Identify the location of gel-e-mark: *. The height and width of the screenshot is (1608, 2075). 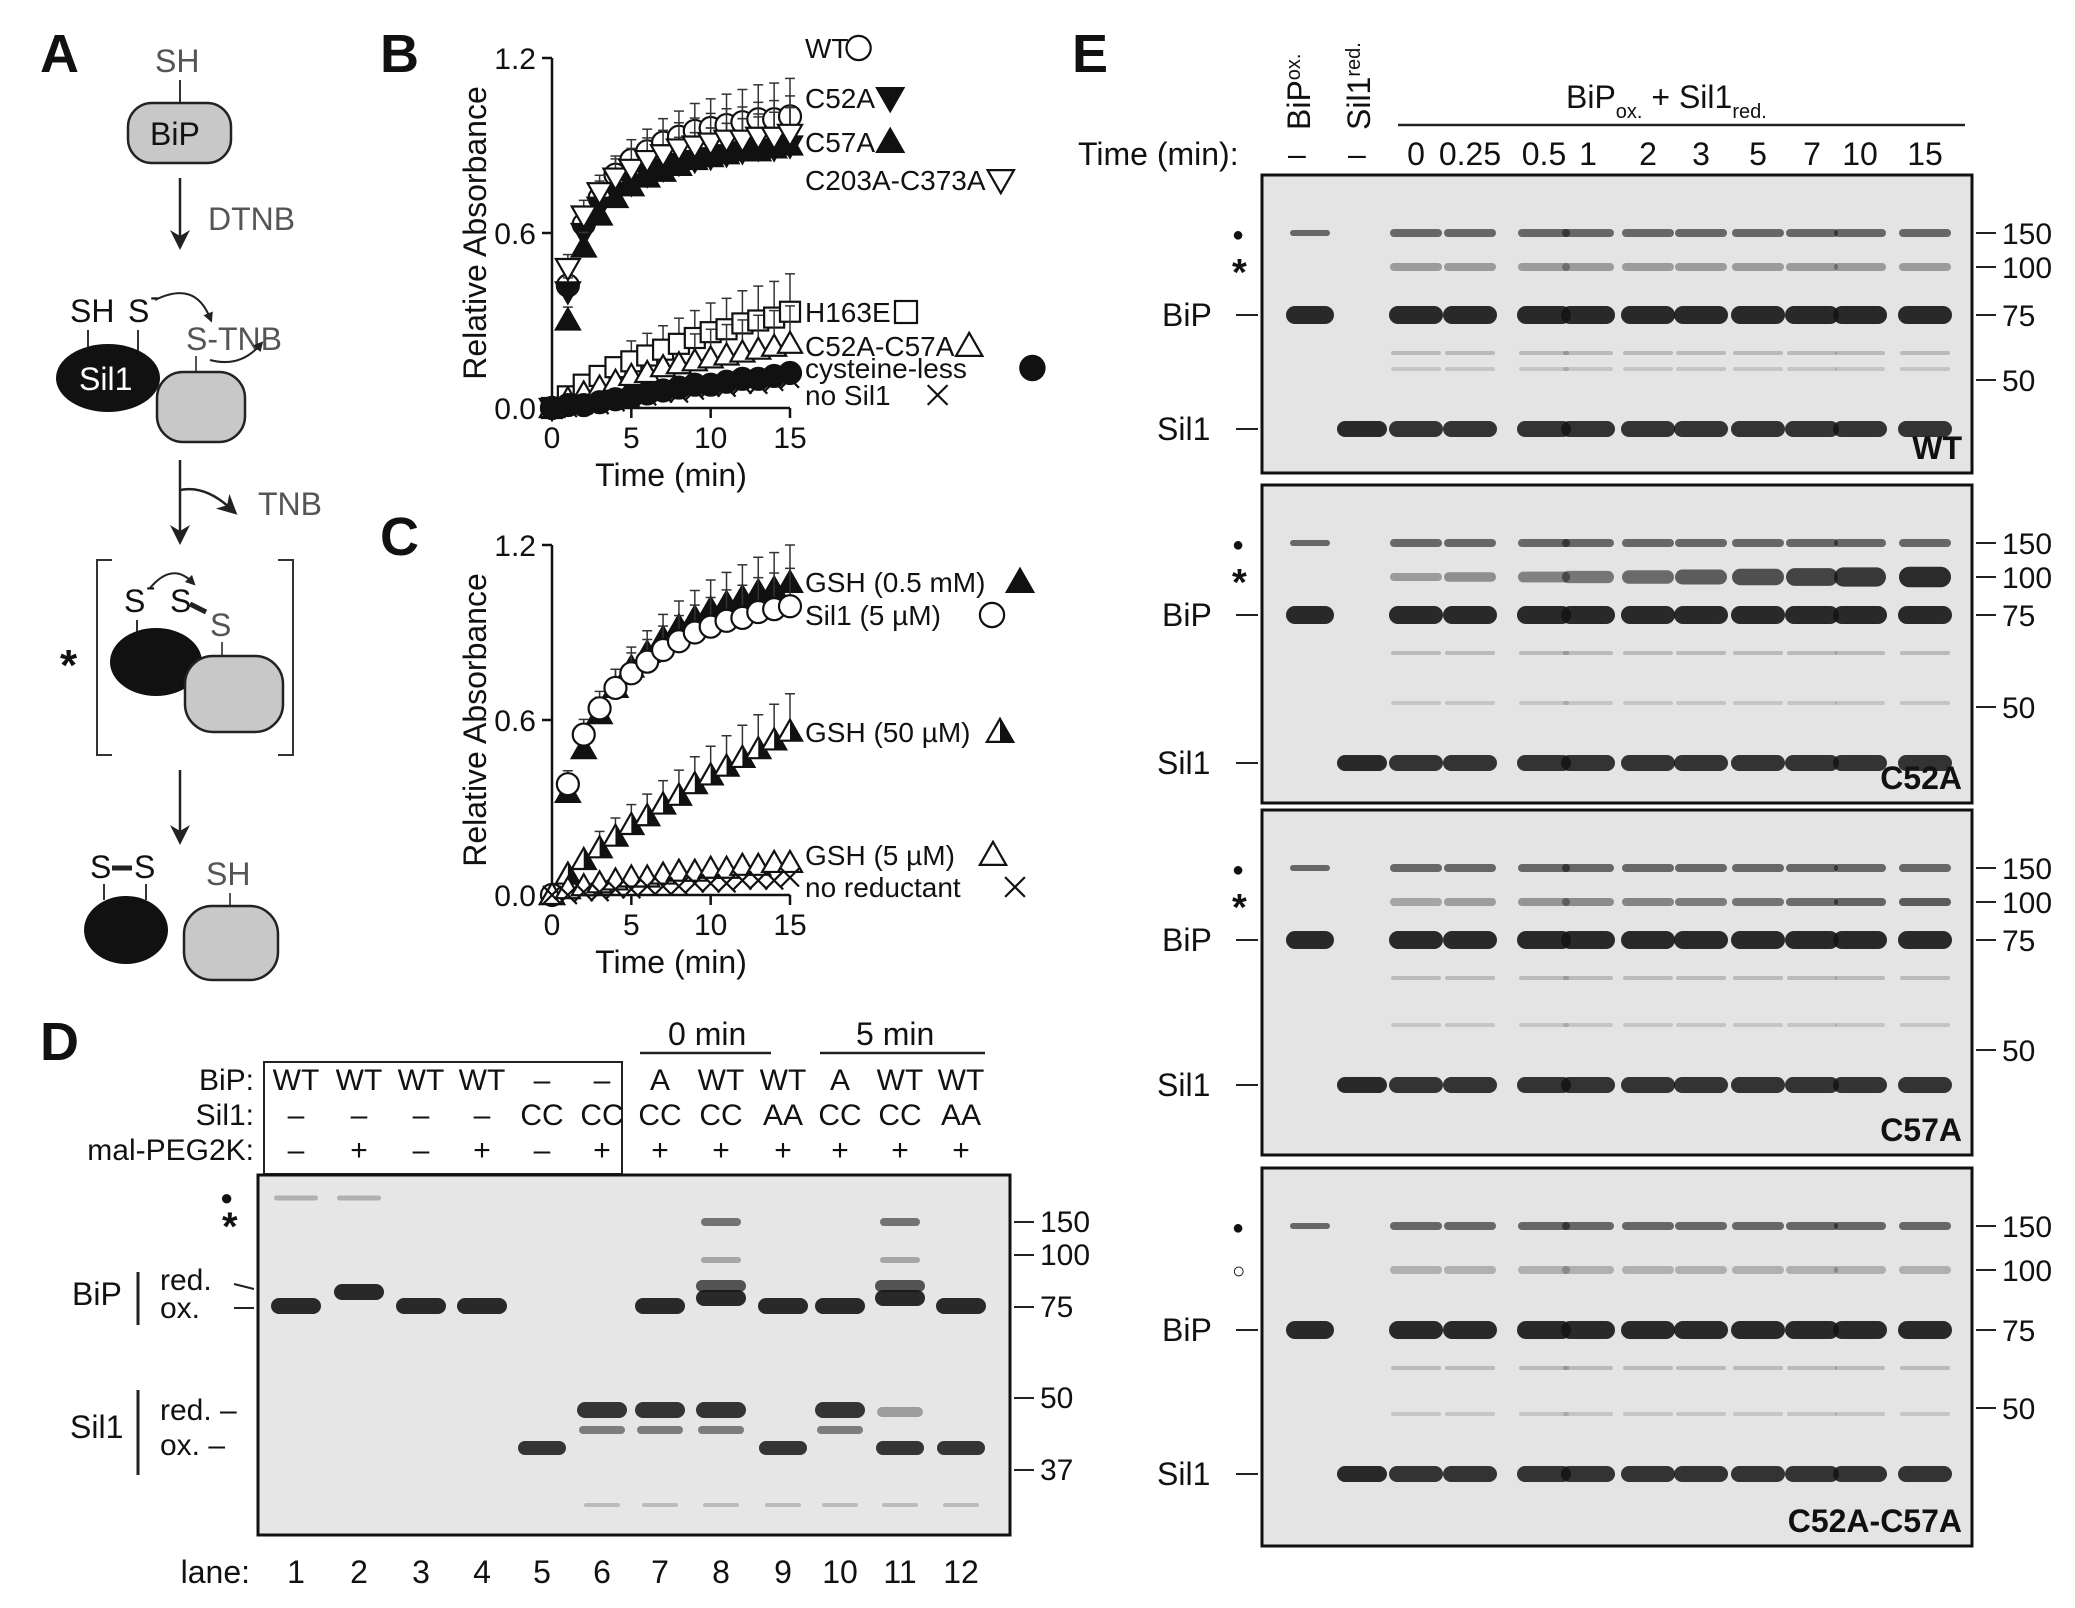
(1239, 908).